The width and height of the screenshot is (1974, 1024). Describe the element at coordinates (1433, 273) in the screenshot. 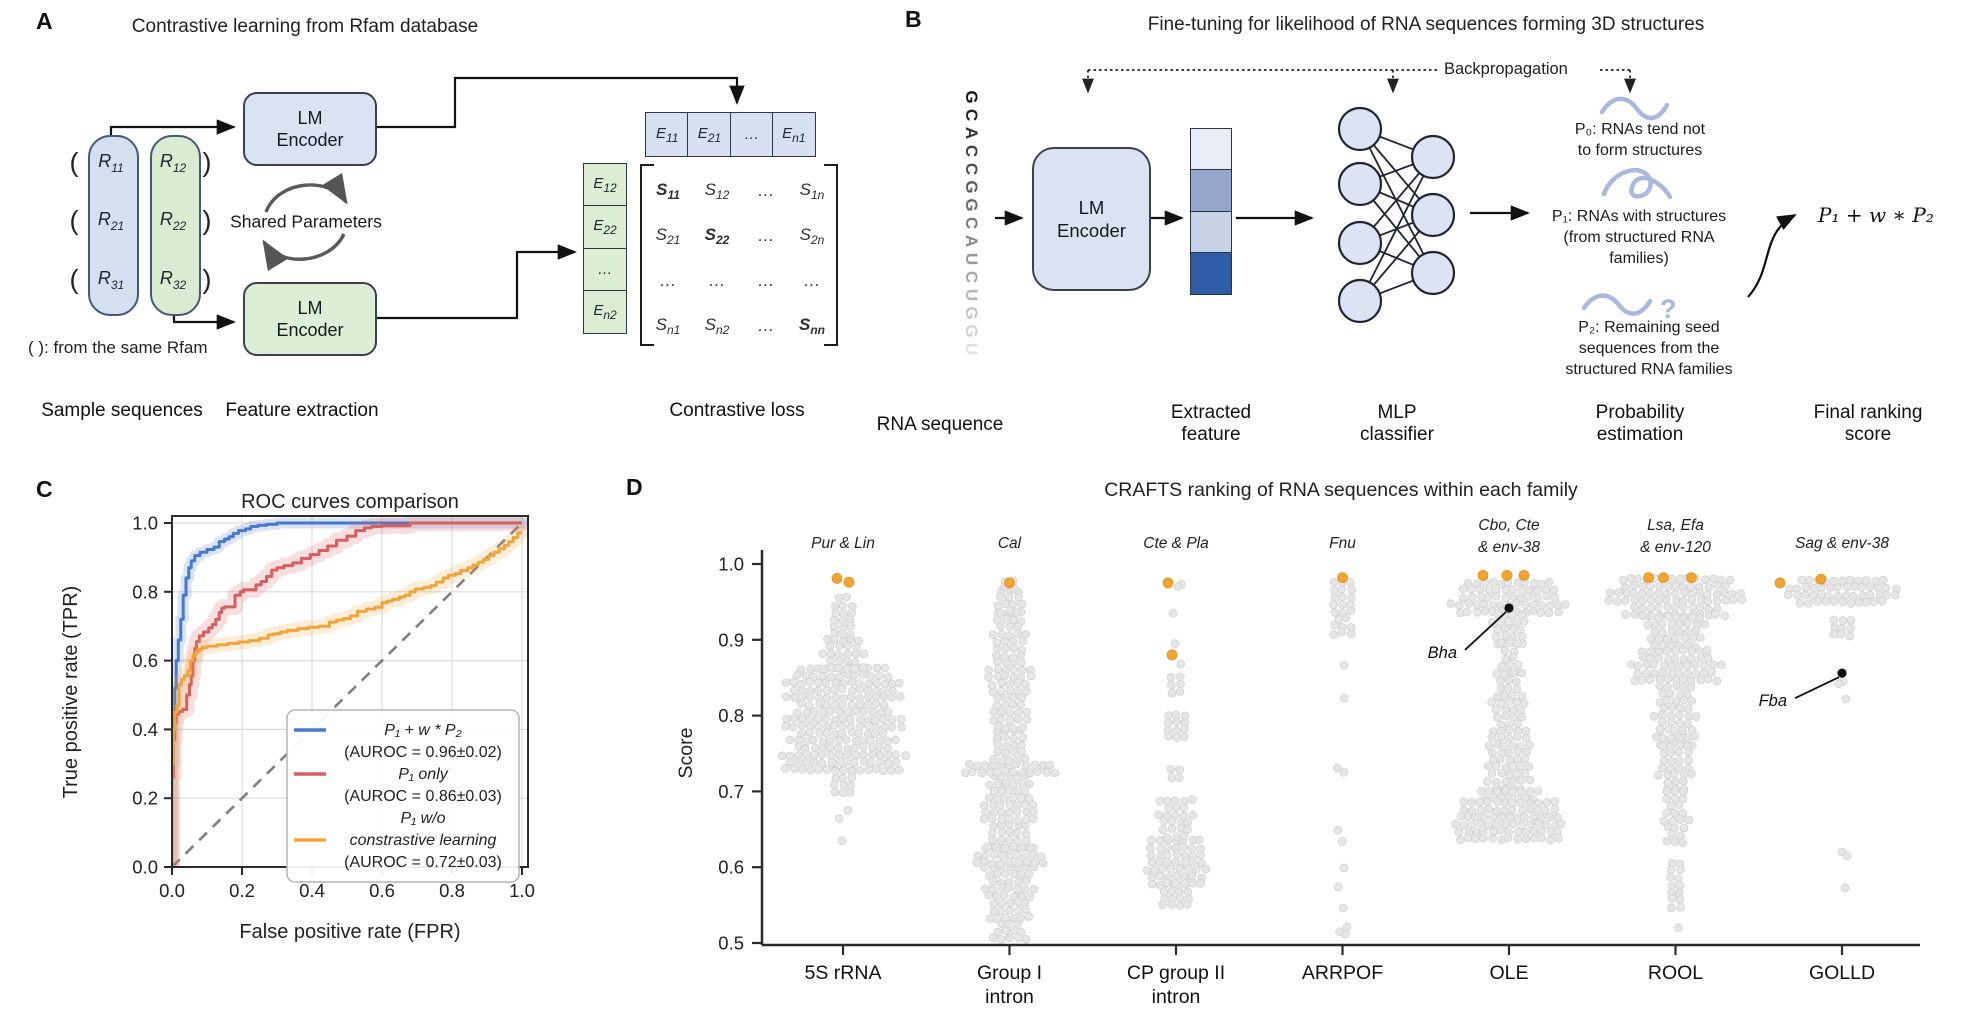

I see `mlp-neuron` at that location.